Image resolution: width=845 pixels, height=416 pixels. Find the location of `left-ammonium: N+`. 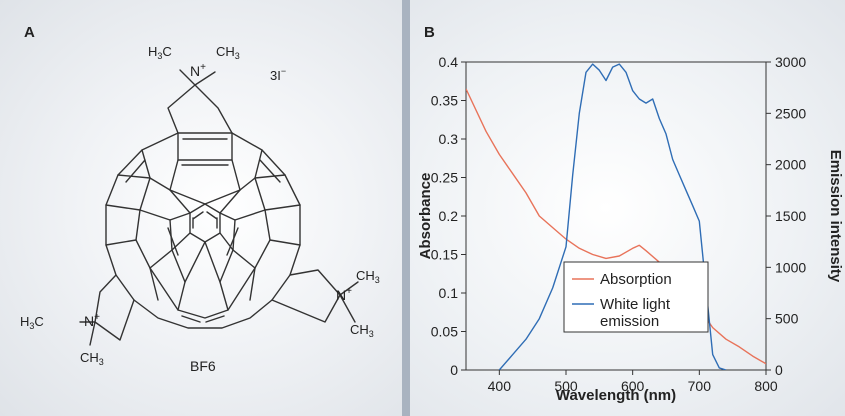

left-ammonium: N+ is located at coordinates (92, 320).